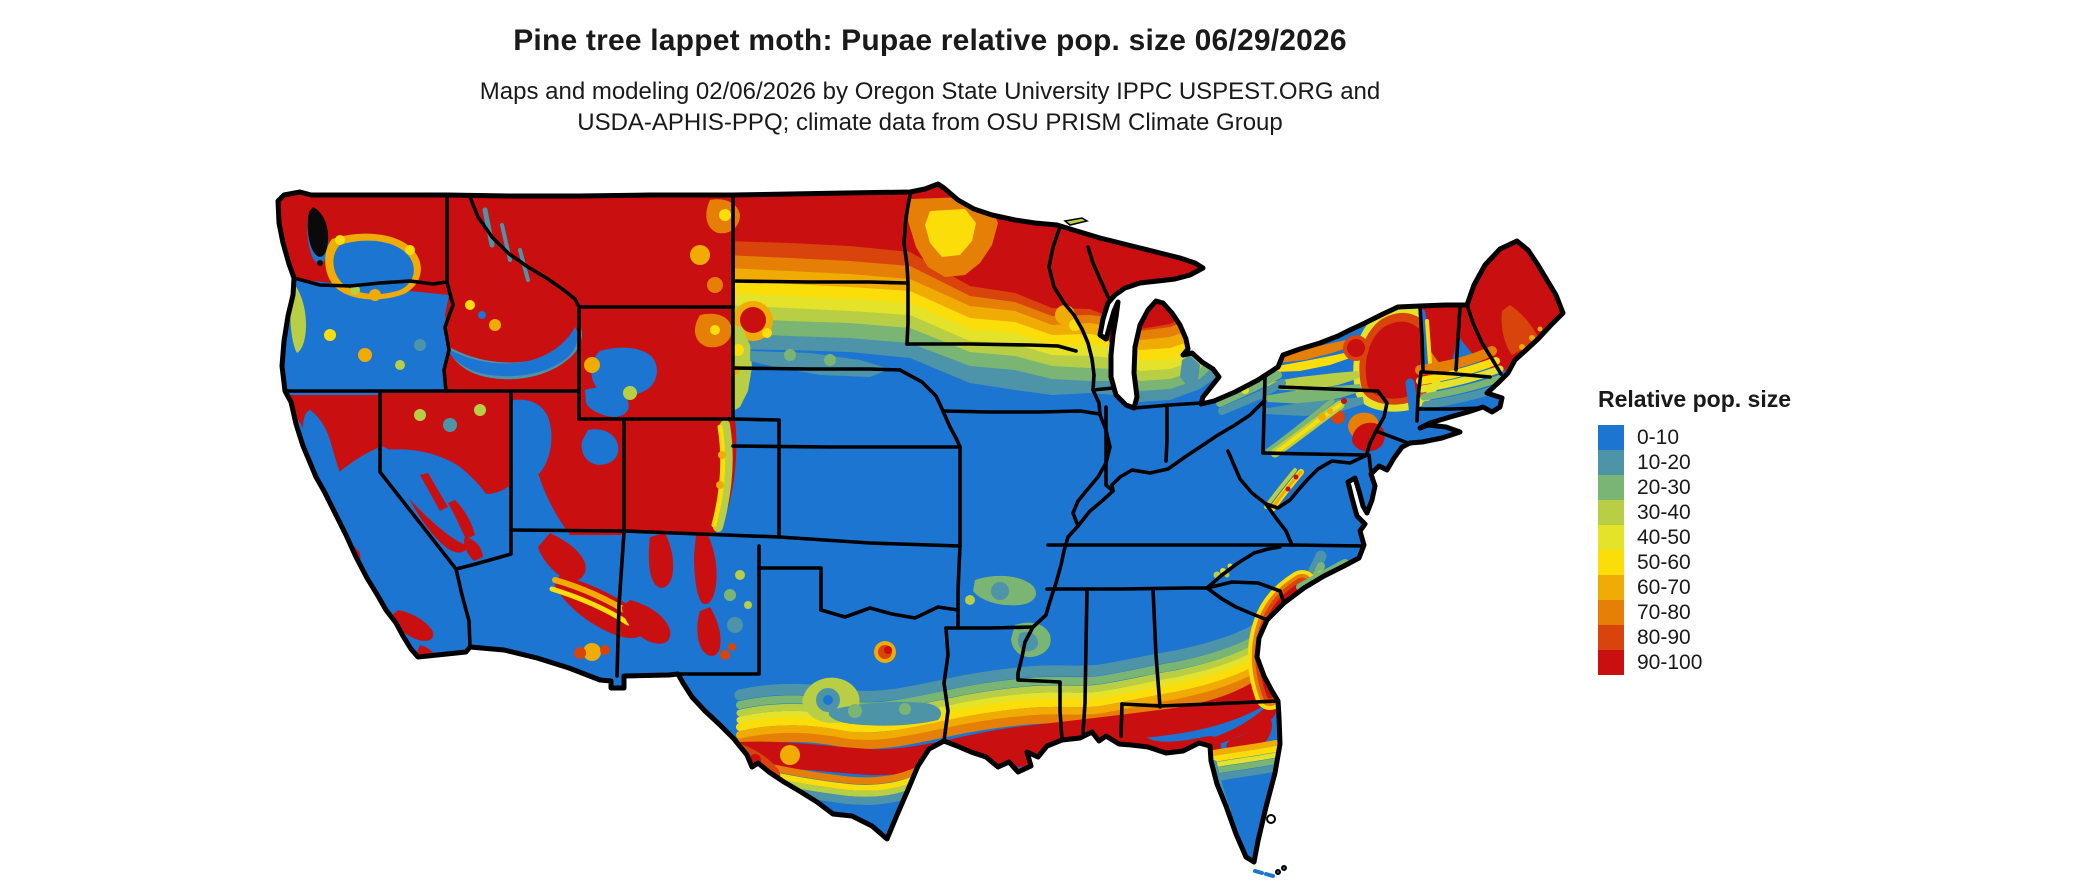  Describe the element at coordinates (1728, 637) in the screenshot. I see `legend-item: 80-90` at that location.